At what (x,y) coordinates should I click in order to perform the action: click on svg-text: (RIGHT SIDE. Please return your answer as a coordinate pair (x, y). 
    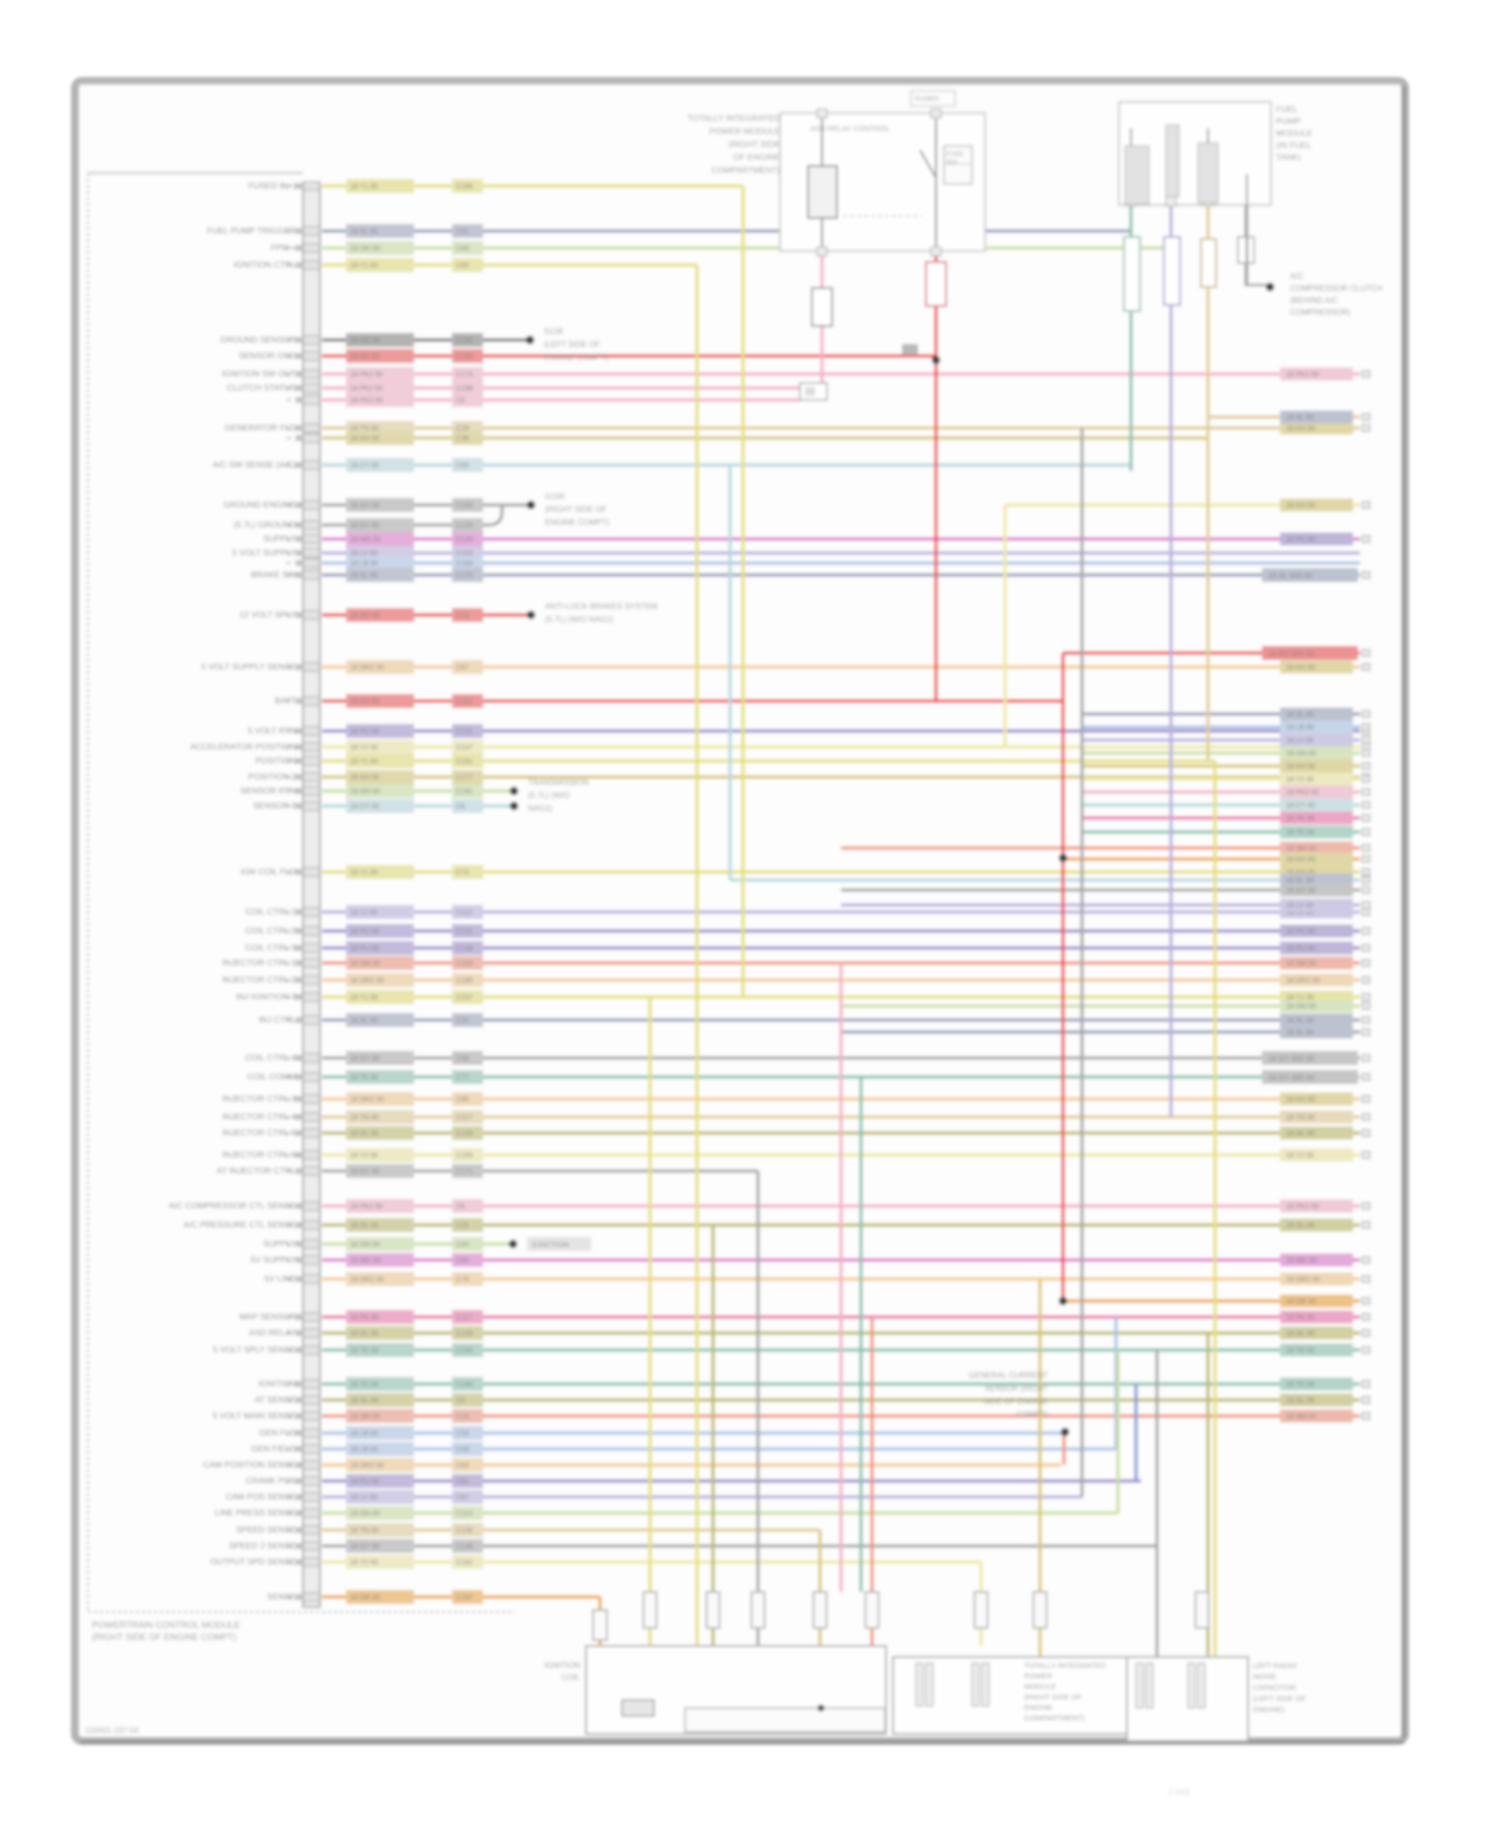
    Looking at the image, I should click on (755, 144).